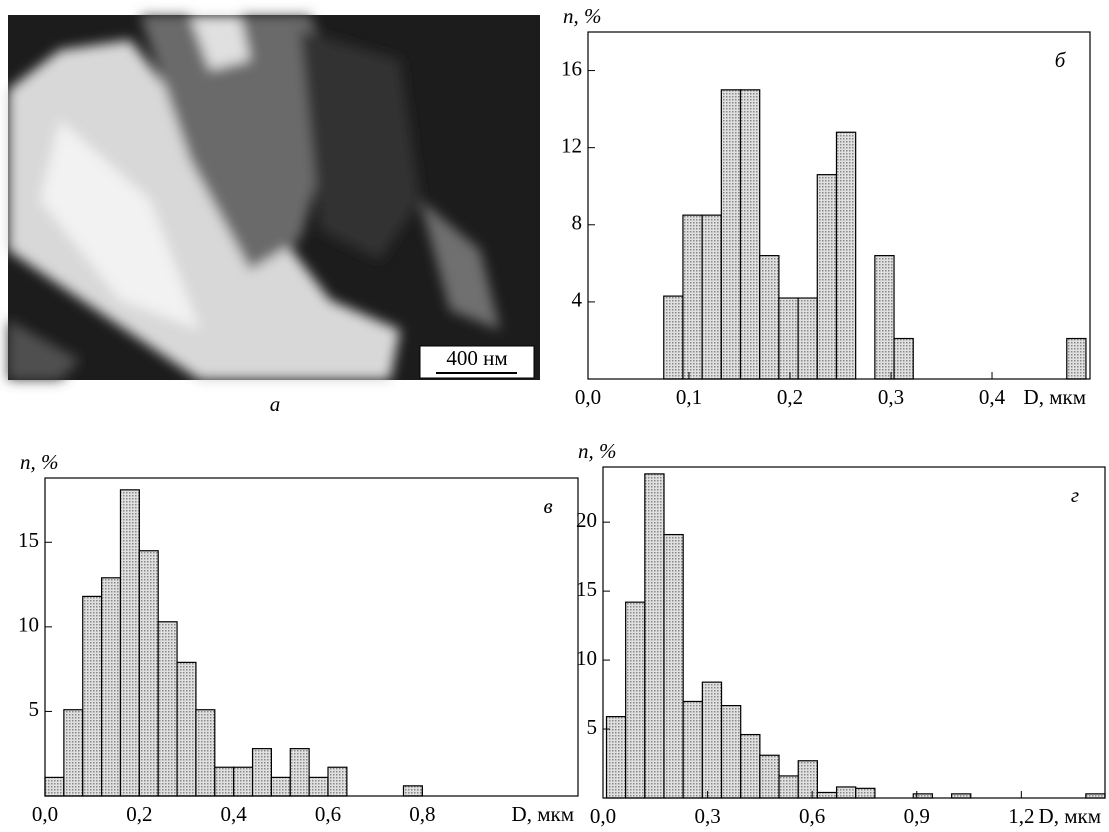 The height and width of the screenshot is (832, 1109). I want to click on x-tick-label: 0,9, so click(917, 816).